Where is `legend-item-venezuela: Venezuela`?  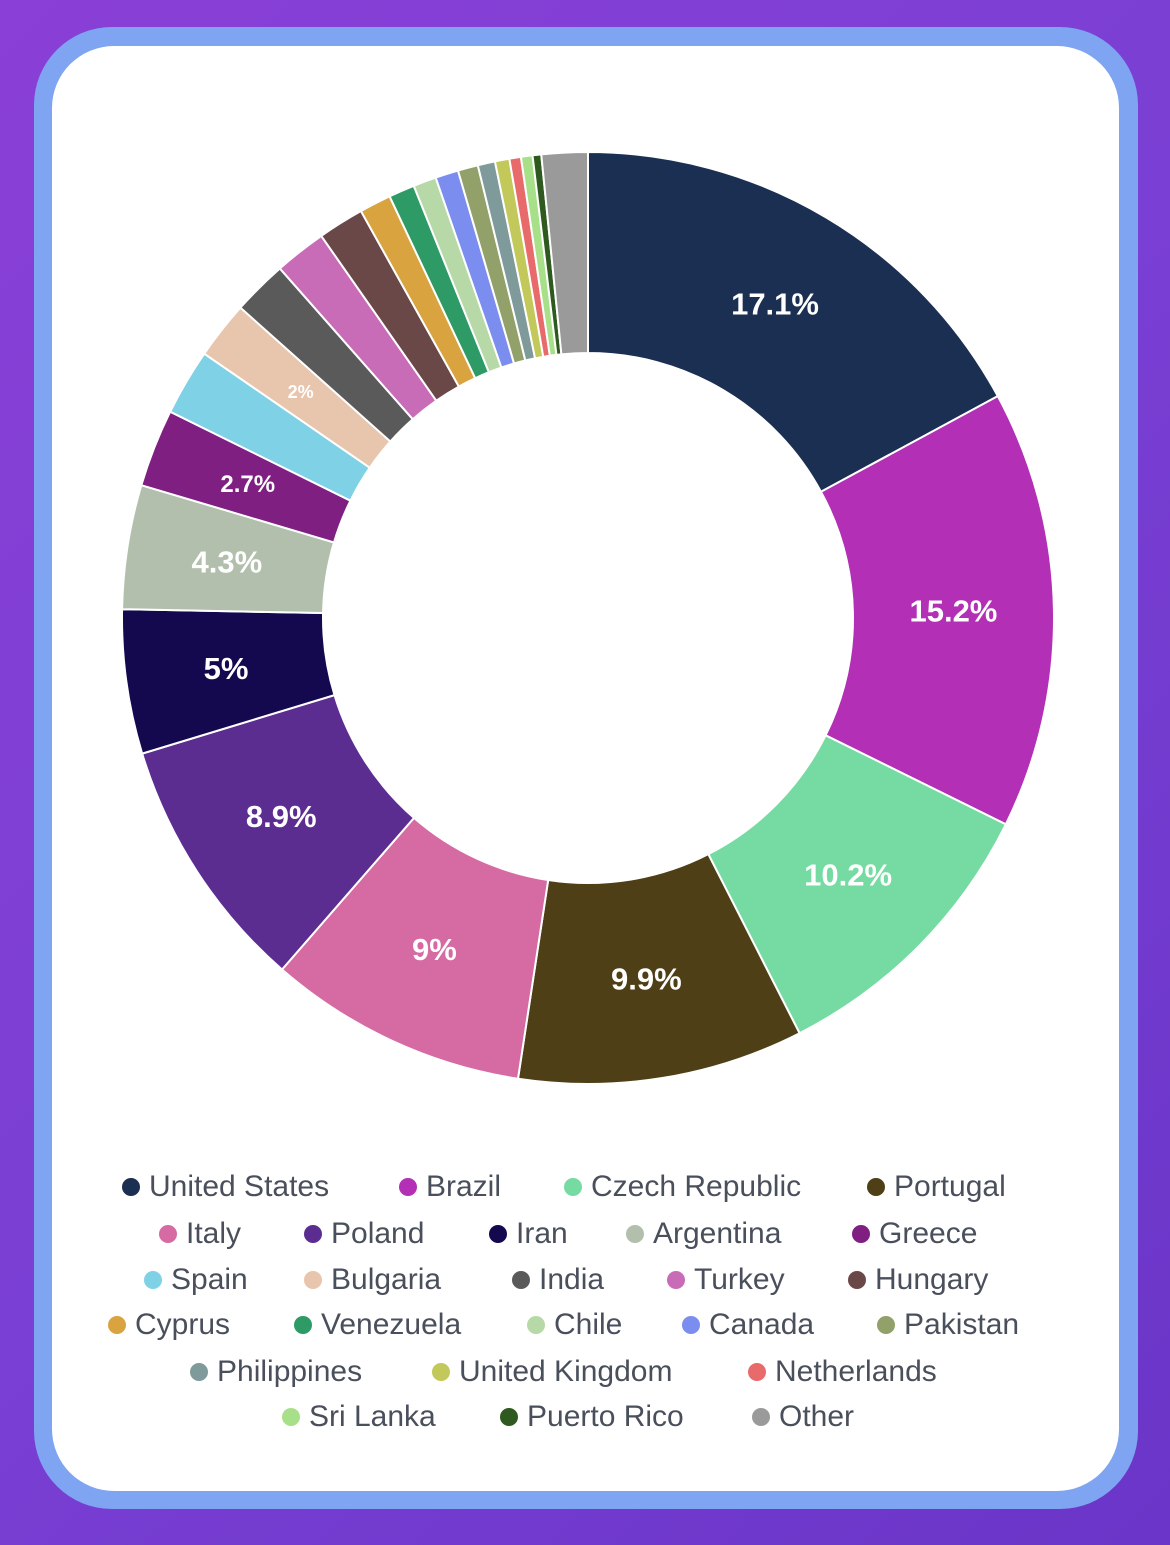
legend-item-venezuela: Venezuela is located at coordinates (377, 1325).